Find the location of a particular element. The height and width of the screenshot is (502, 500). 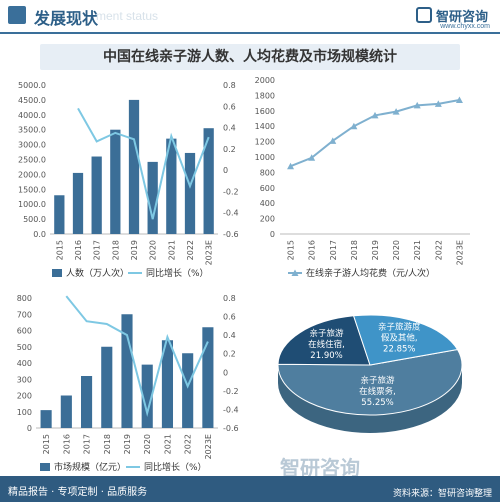

y-tick-label: 3500.0 is located at coordinates (32, 130).